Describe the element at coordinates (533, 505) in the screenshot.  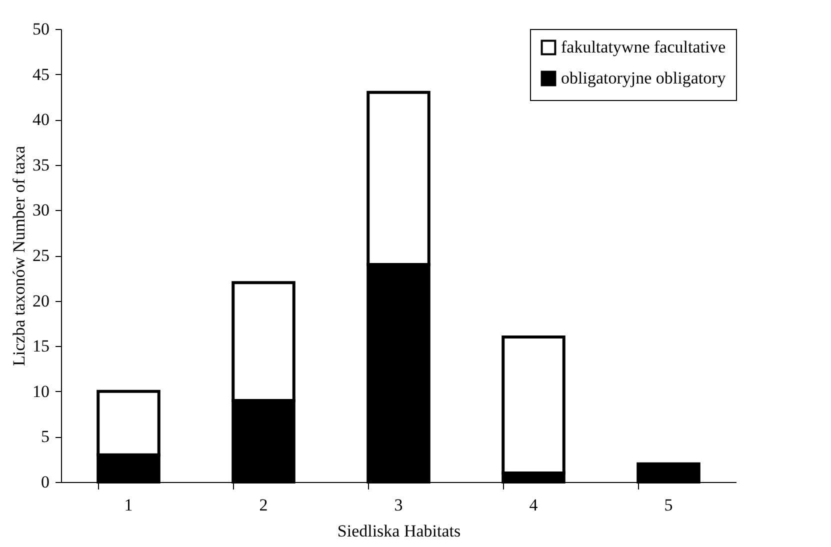
I see `x-tick-label: 4` at that location.